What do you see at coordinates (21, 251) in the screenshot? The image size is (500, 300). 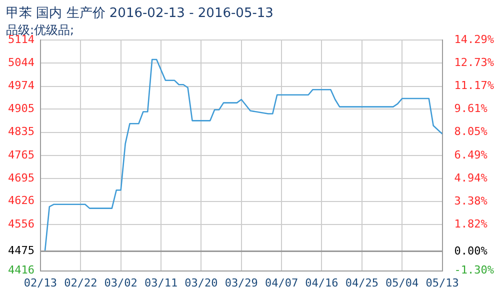 I see `y-tick-label: 4475` at bounding box center [21, 251].